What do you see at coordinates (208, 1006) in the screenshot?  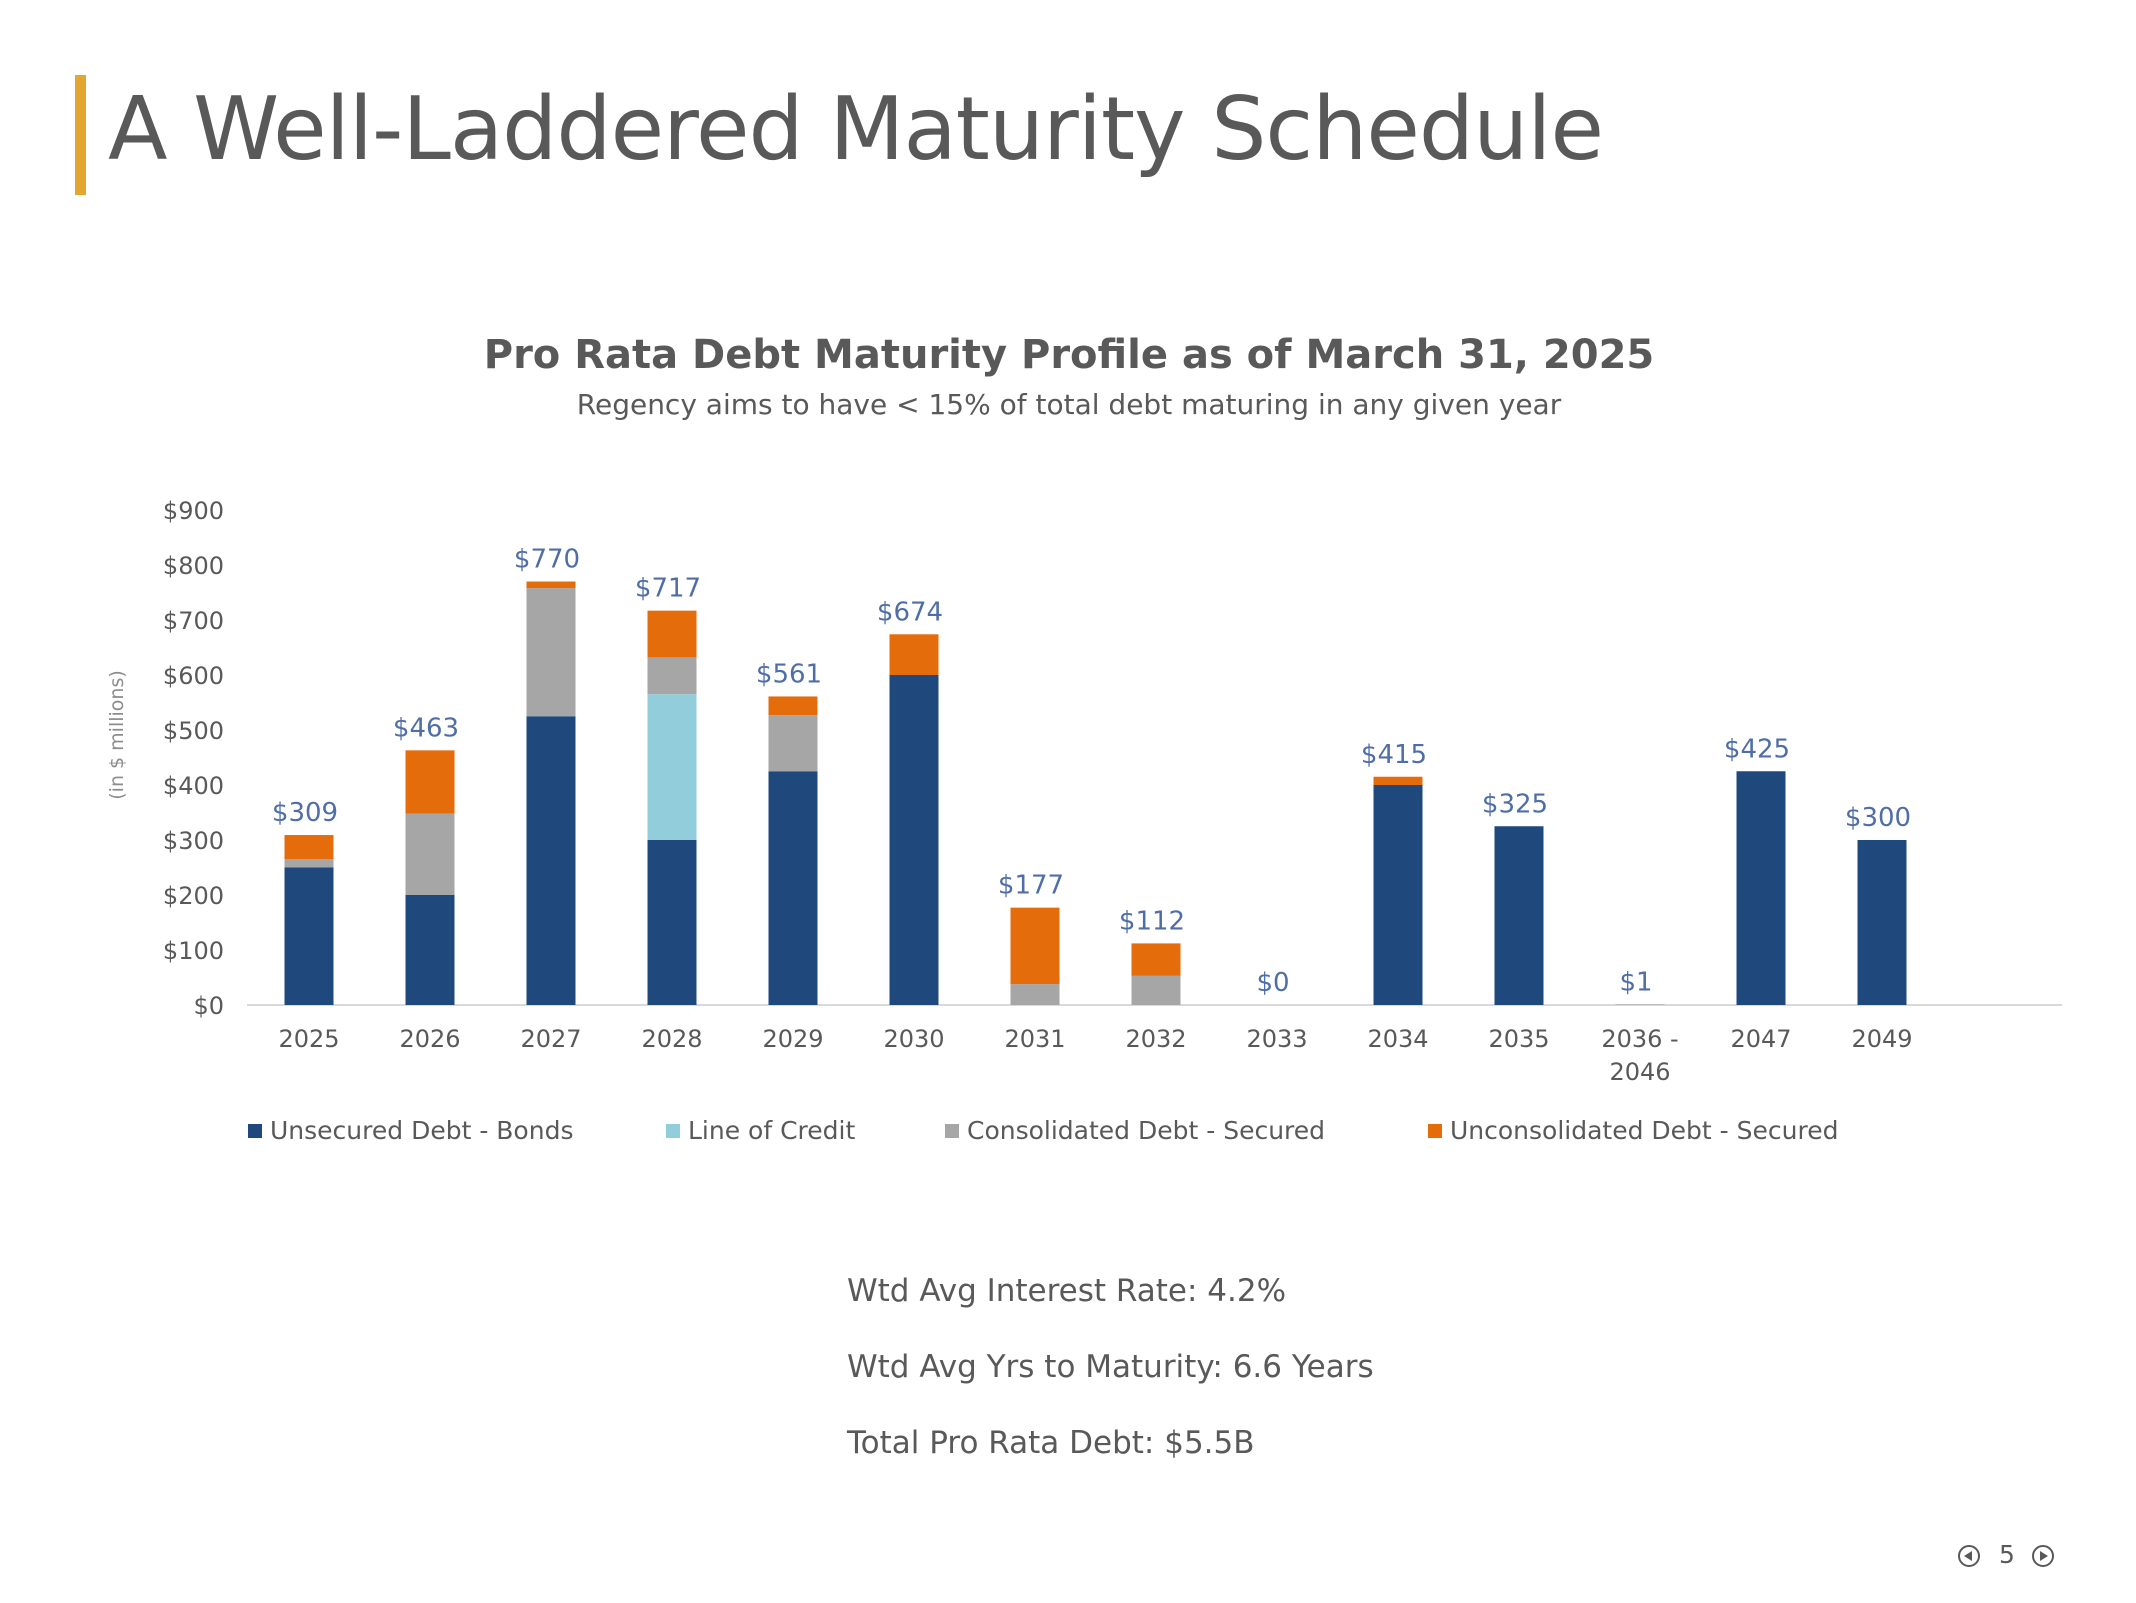 I see `y-tick-label: $0` at bounding box center [208, 1006].